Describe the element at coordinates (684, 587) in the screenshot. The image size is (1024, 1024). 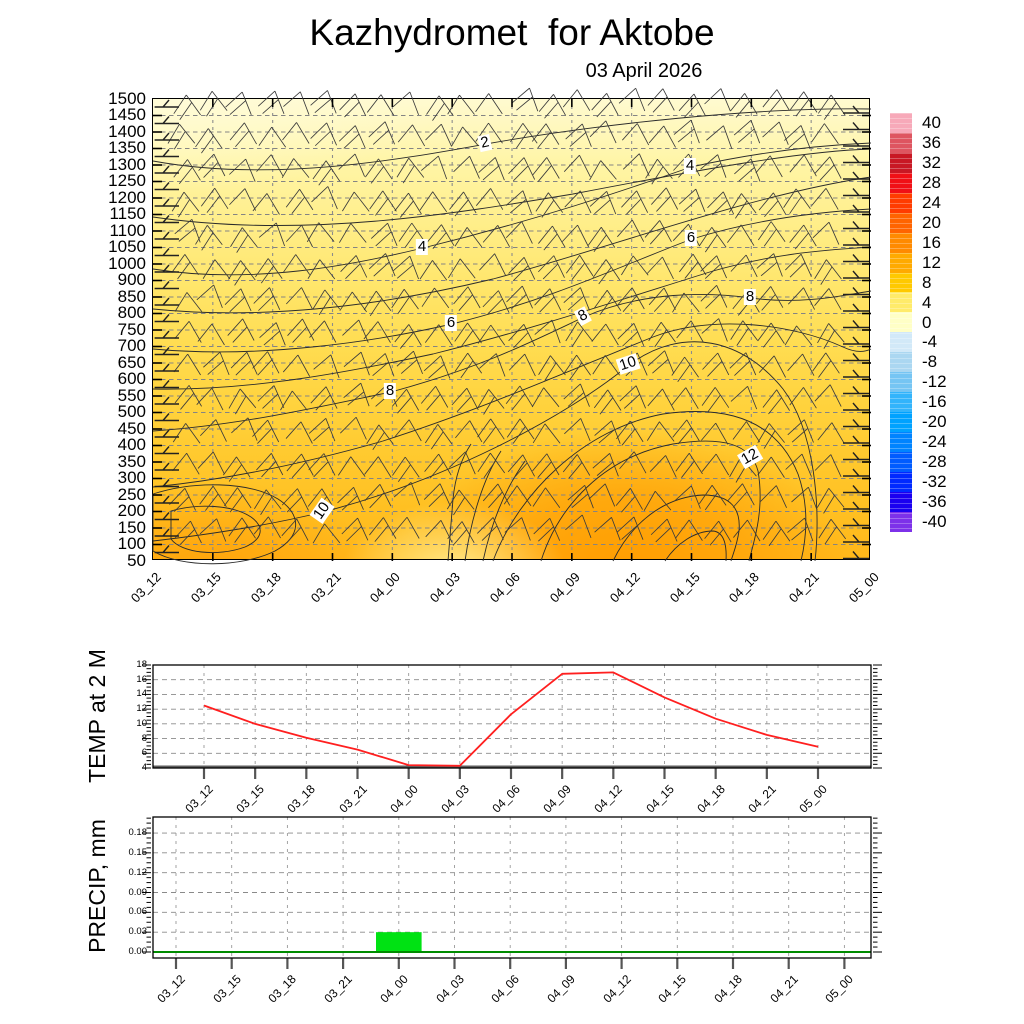
I see `time-tick-label: 04_15` at that location.